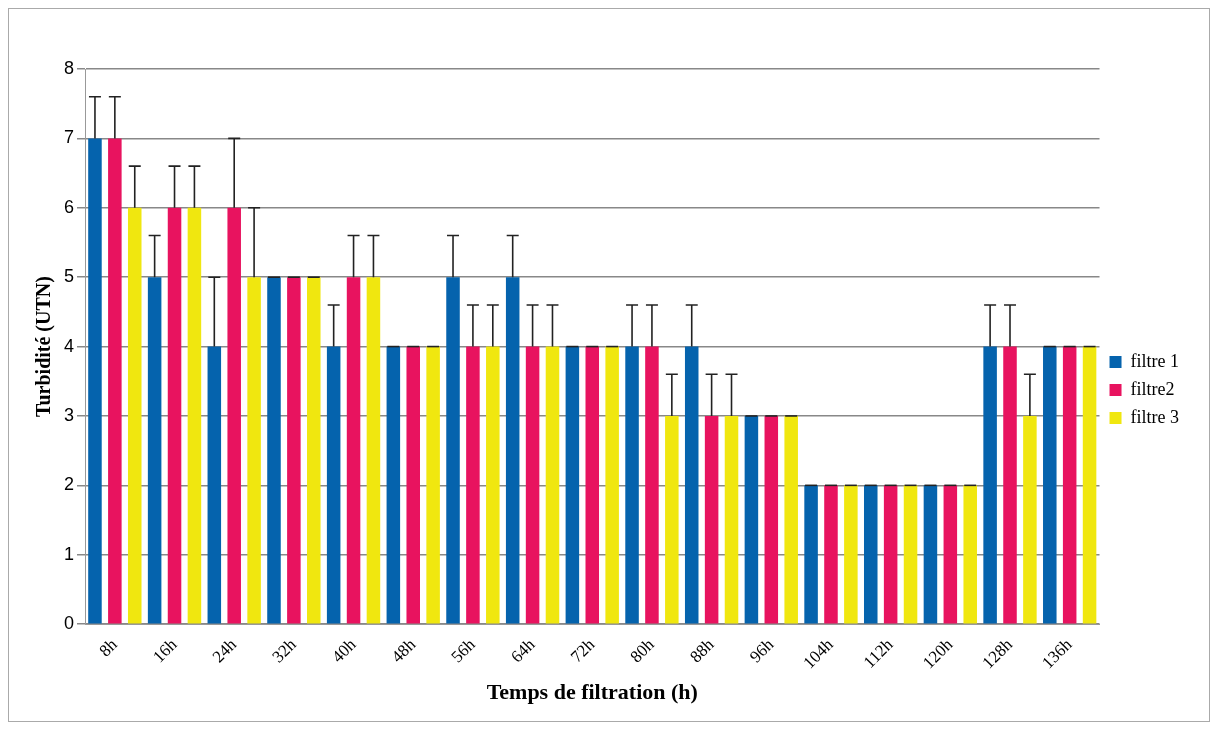 The height and width of the screenshot is (731, 1218). I want to click on x-tick-label: 104h, so click(818, 653).